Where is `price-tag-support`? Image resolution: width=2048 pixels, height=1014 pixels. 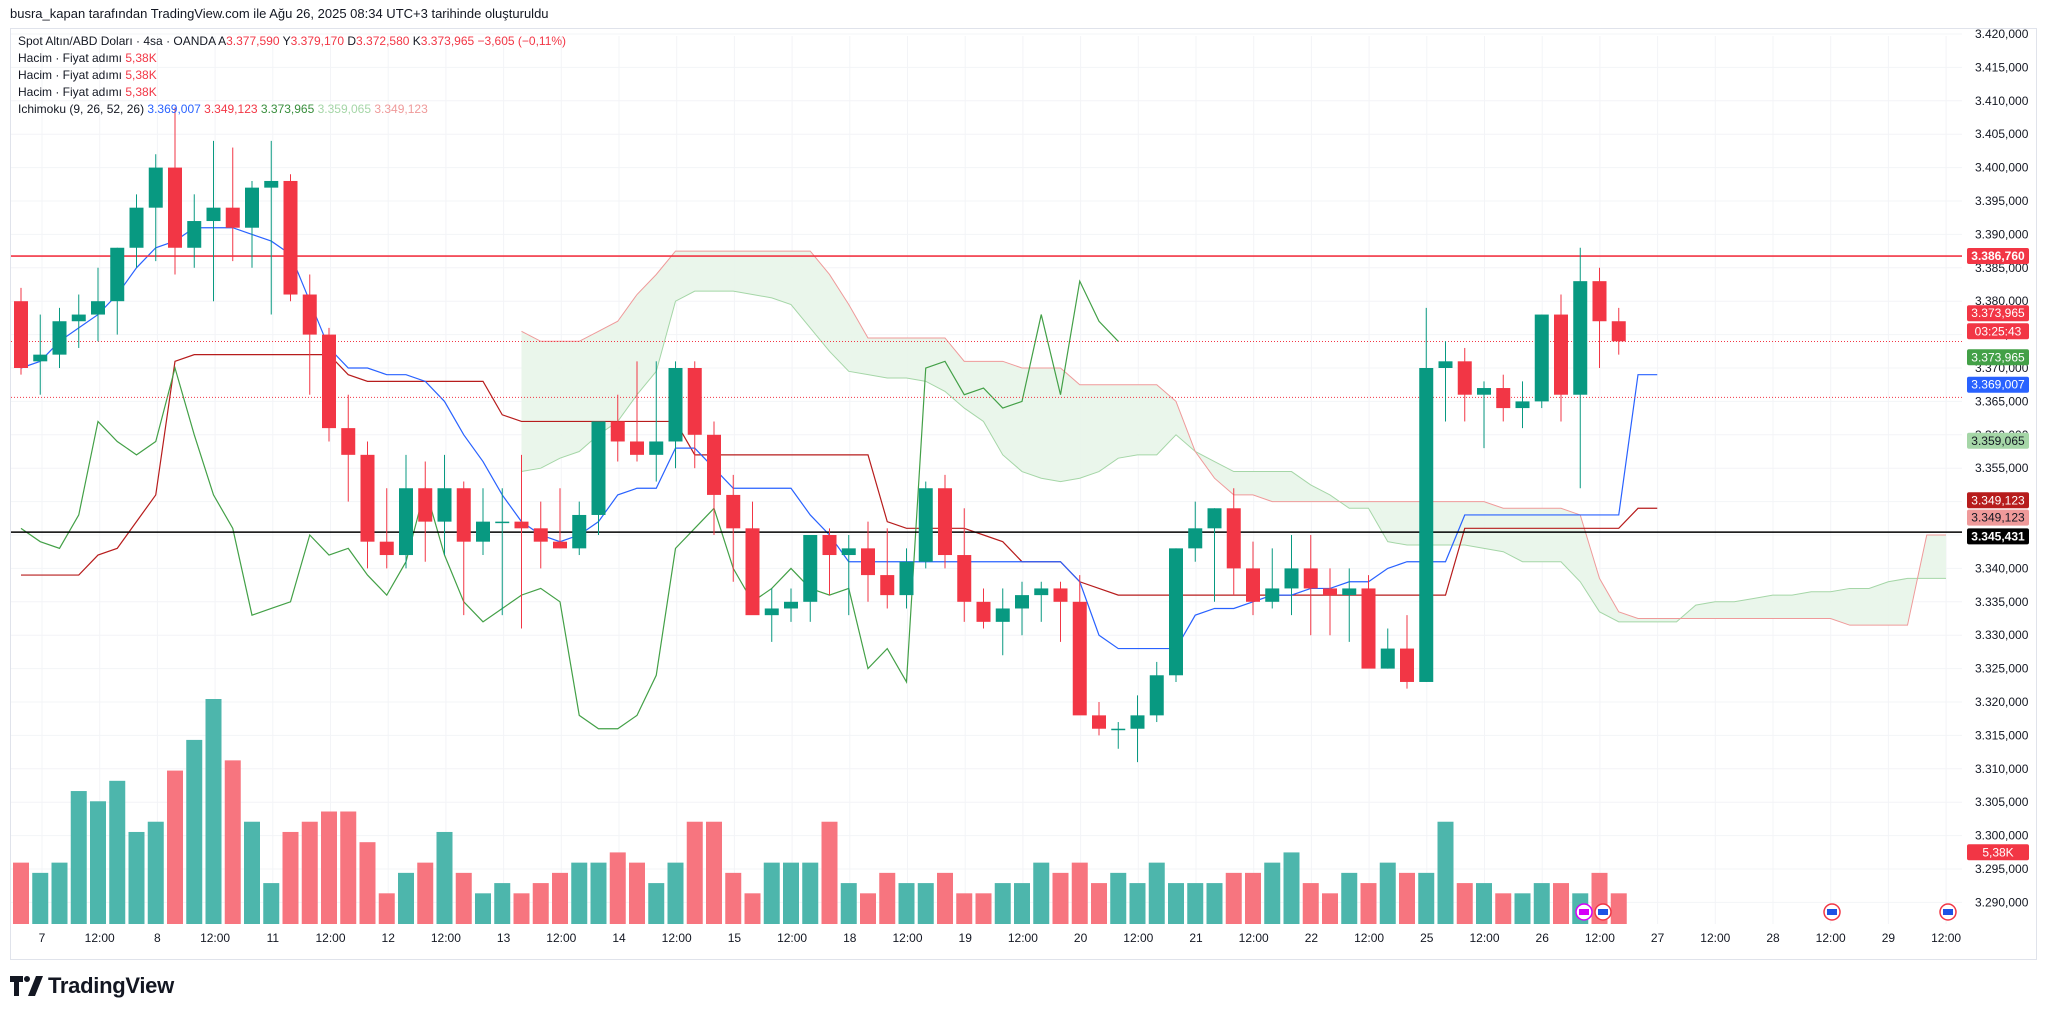
price-tag-support is located at coordinates (1998, 536).